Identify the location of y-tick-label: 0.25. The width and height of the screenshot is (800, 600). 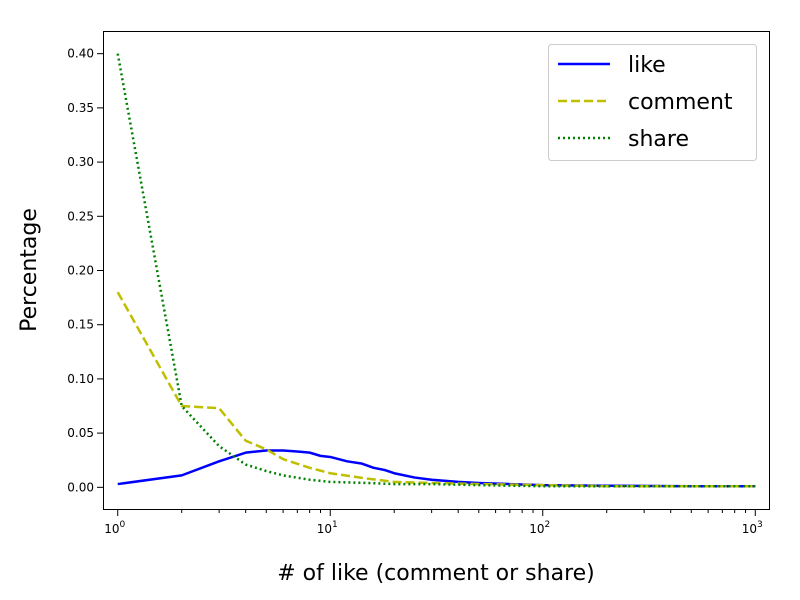
(80, 216).